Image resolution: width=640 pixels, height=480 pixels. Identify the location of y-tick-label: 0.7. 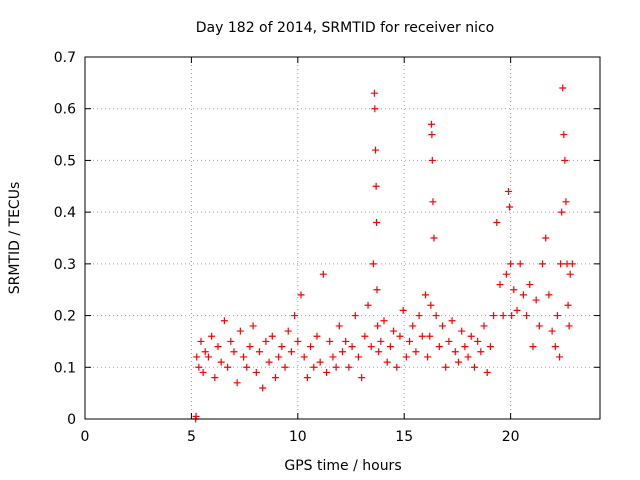
(65, 58).